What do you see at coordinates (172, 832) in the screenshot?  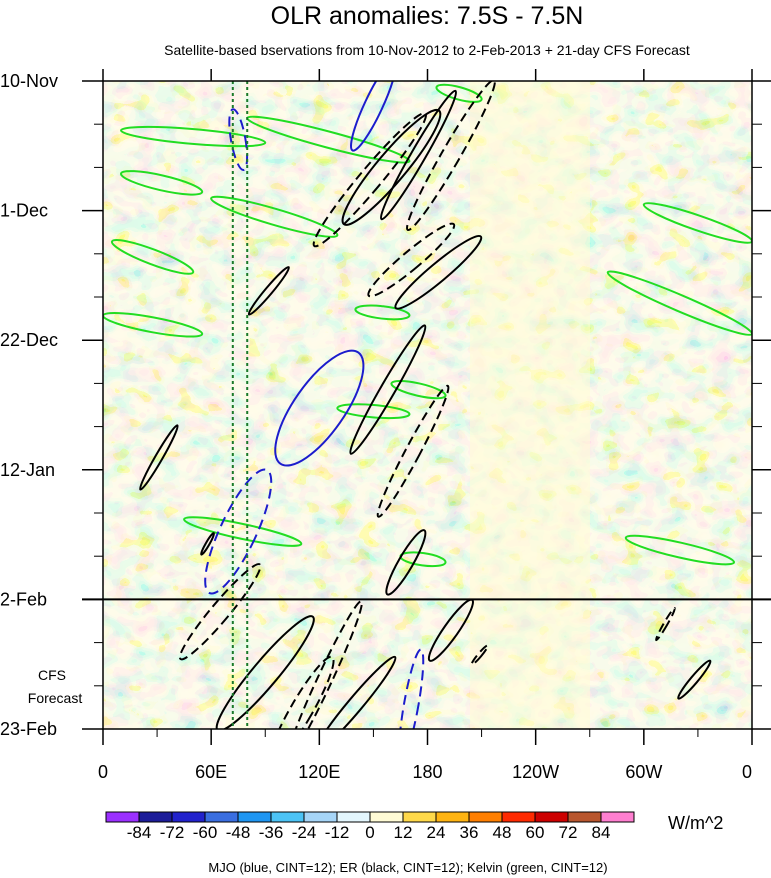 I see `colorbar-label: -72` at bounding box center [172, 832].